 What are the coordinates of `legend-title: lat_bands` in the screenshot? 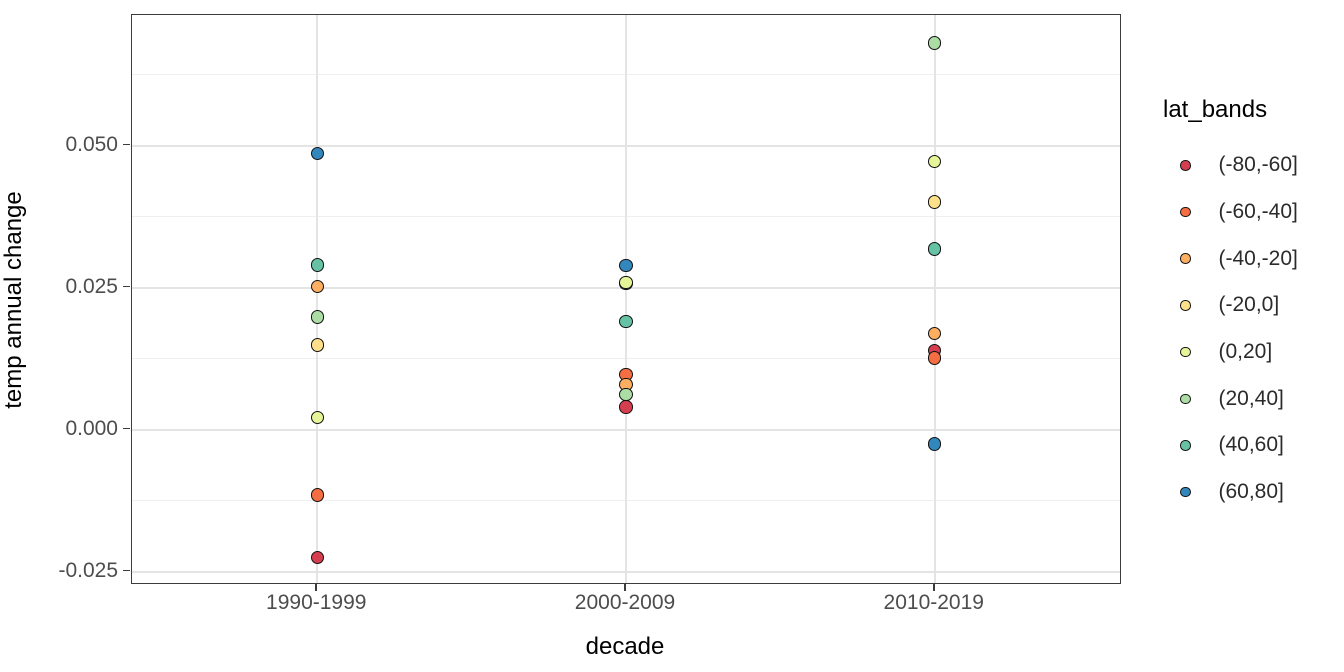 It's located at (1215, 109).